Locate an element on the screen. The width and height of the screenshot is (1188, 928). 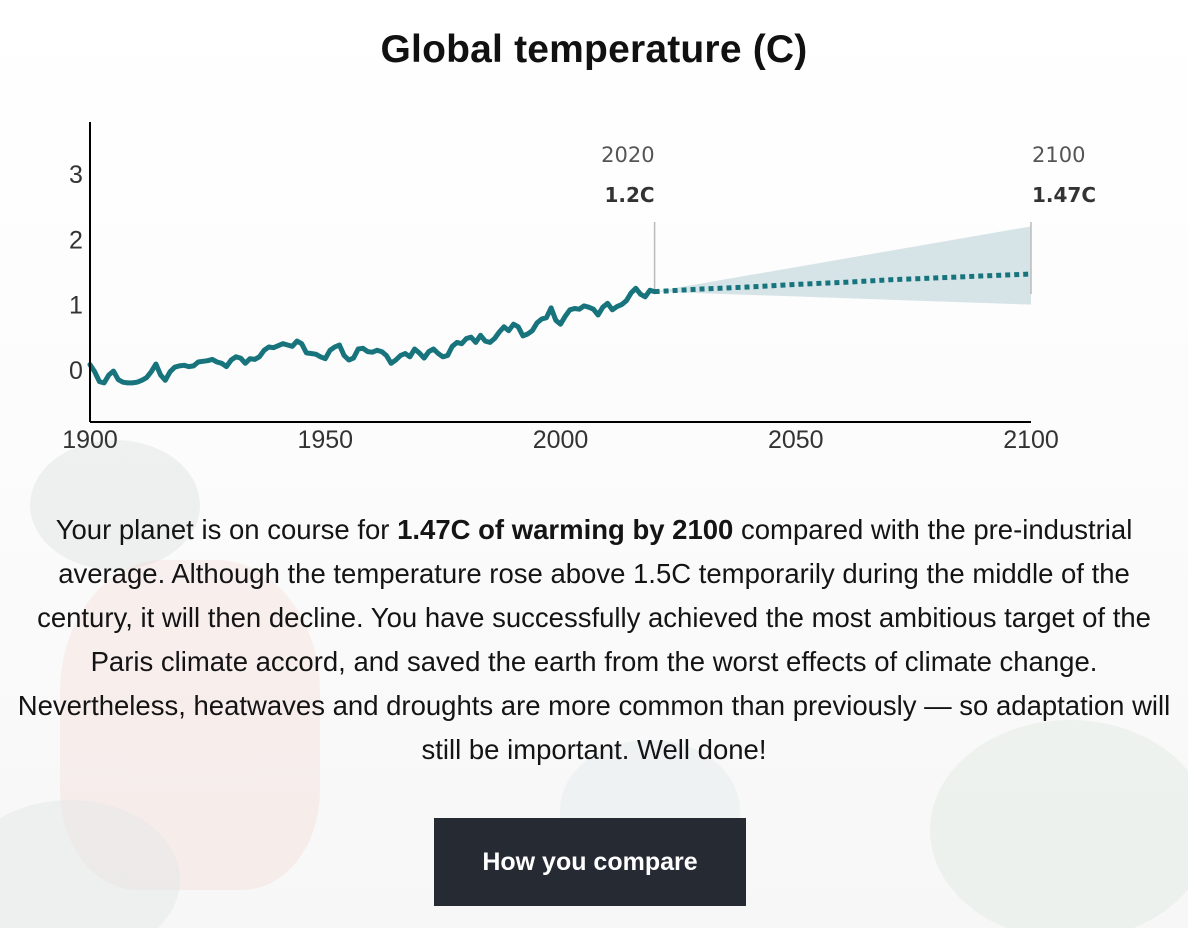
annotation-value-label: 1.47C is located at coordinates (1064, 195).